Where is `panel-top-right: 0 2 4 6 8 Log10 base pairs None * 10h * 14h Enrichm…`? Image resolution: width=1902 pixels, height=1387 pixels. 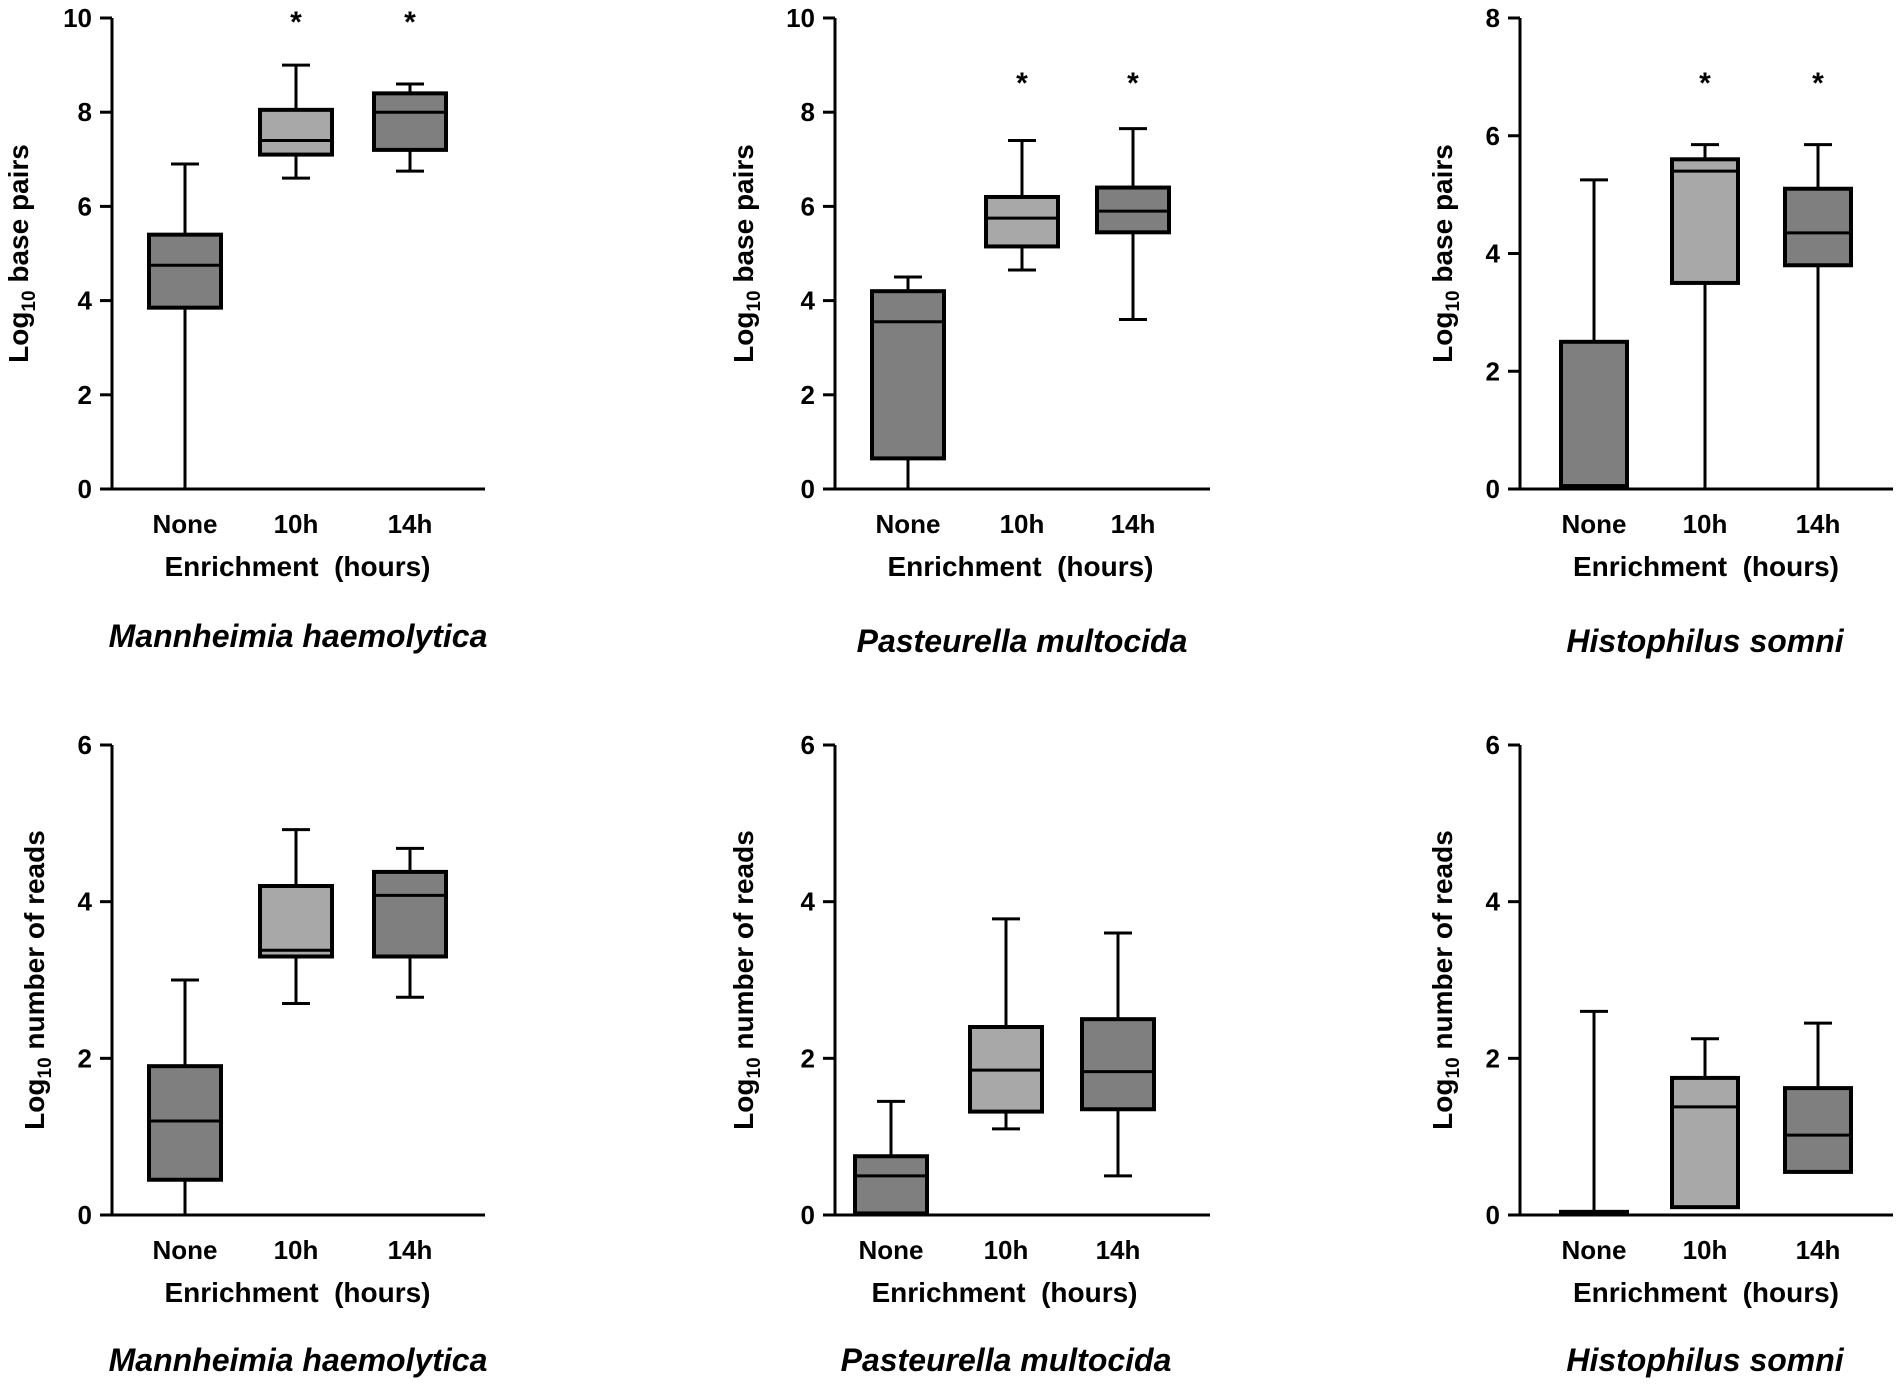
panel-top-right: 0 2 4 6 8 Log10 base pairs None * 10h * 14h Enrichm… is located at coordinates (1660, 331).